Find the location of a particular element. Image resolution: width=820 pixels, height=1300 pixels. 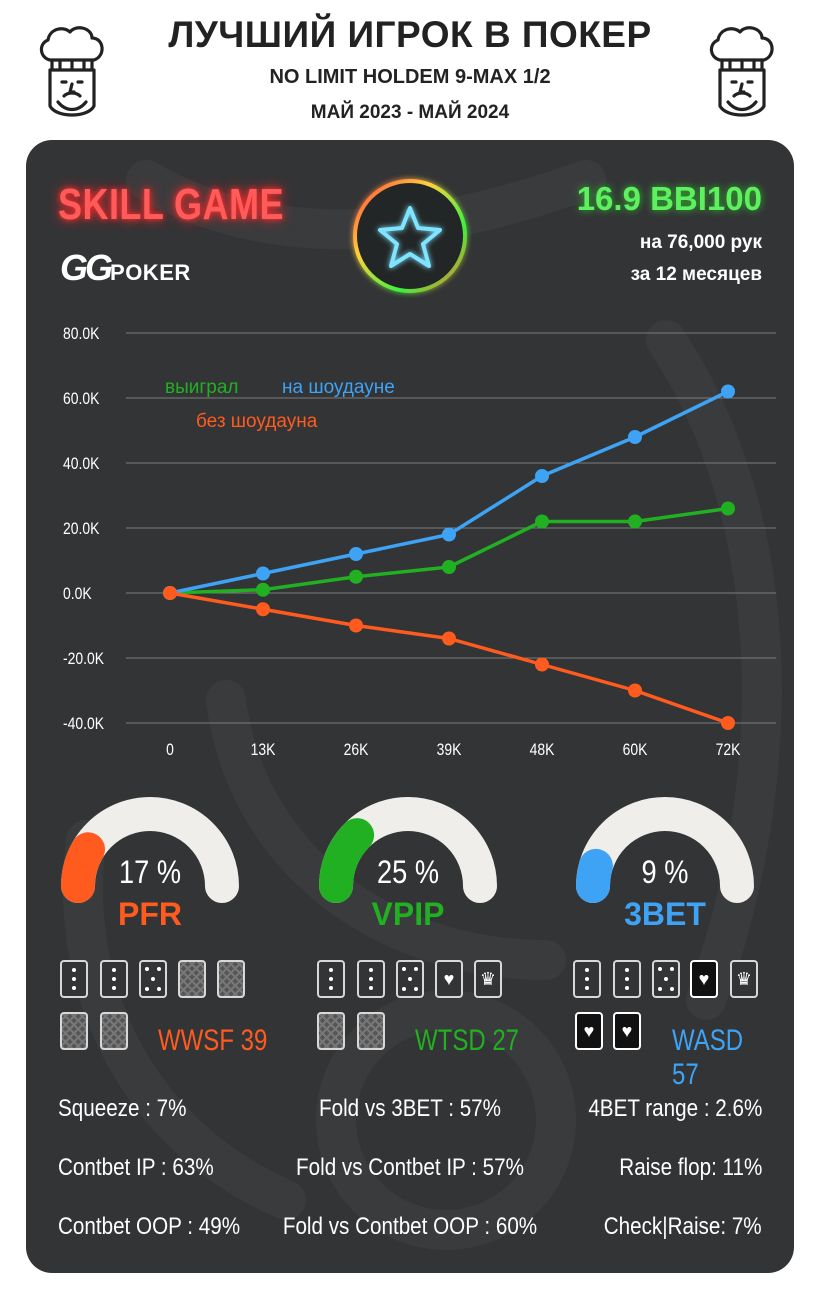

gauge-3bet-percent: 9 % is located at coordinates (665, 872).